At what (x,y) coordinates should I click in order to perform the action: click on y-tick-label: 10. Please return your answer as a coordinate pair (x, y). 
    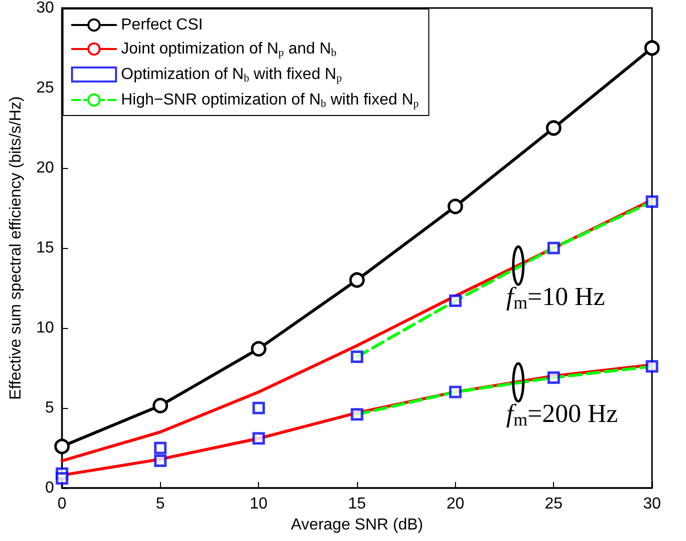
    Looking at the image, I should click on (45, 328).